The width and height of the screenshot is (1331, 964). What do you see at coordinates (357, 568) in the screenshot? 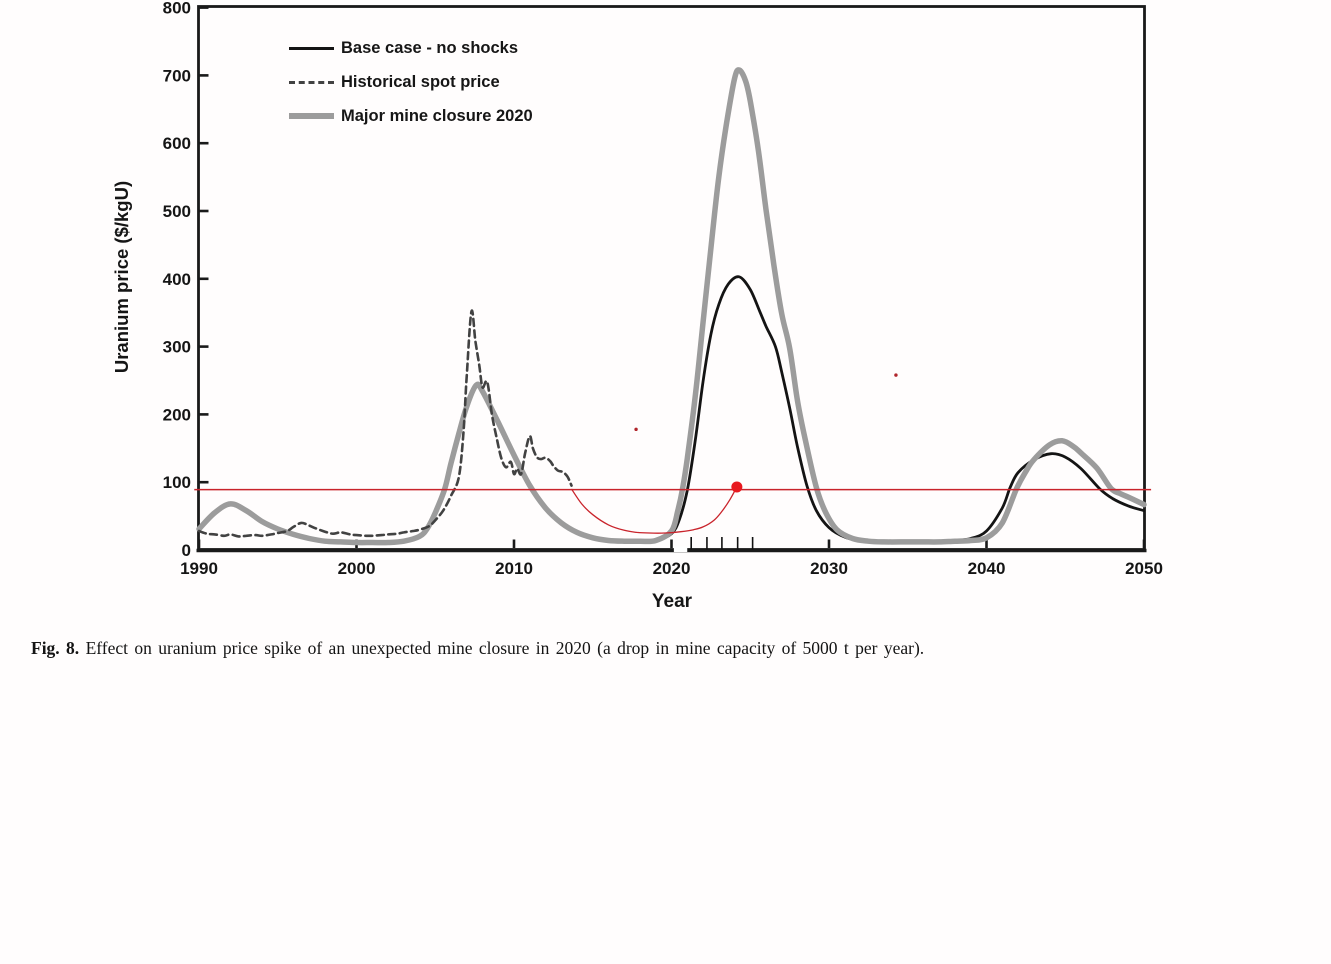
I see `x-tick-label: 2000` at bounding box center [357, 568].